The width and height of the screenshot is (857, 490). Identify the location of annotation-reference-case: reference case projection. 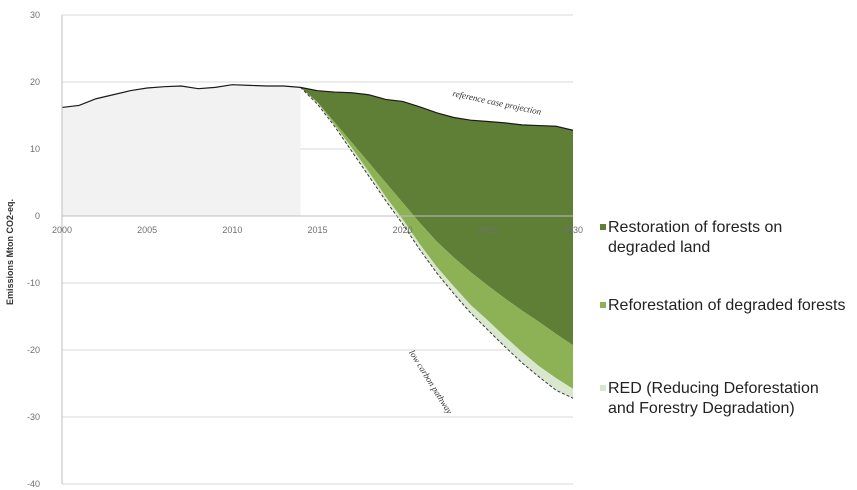
(497, 102).